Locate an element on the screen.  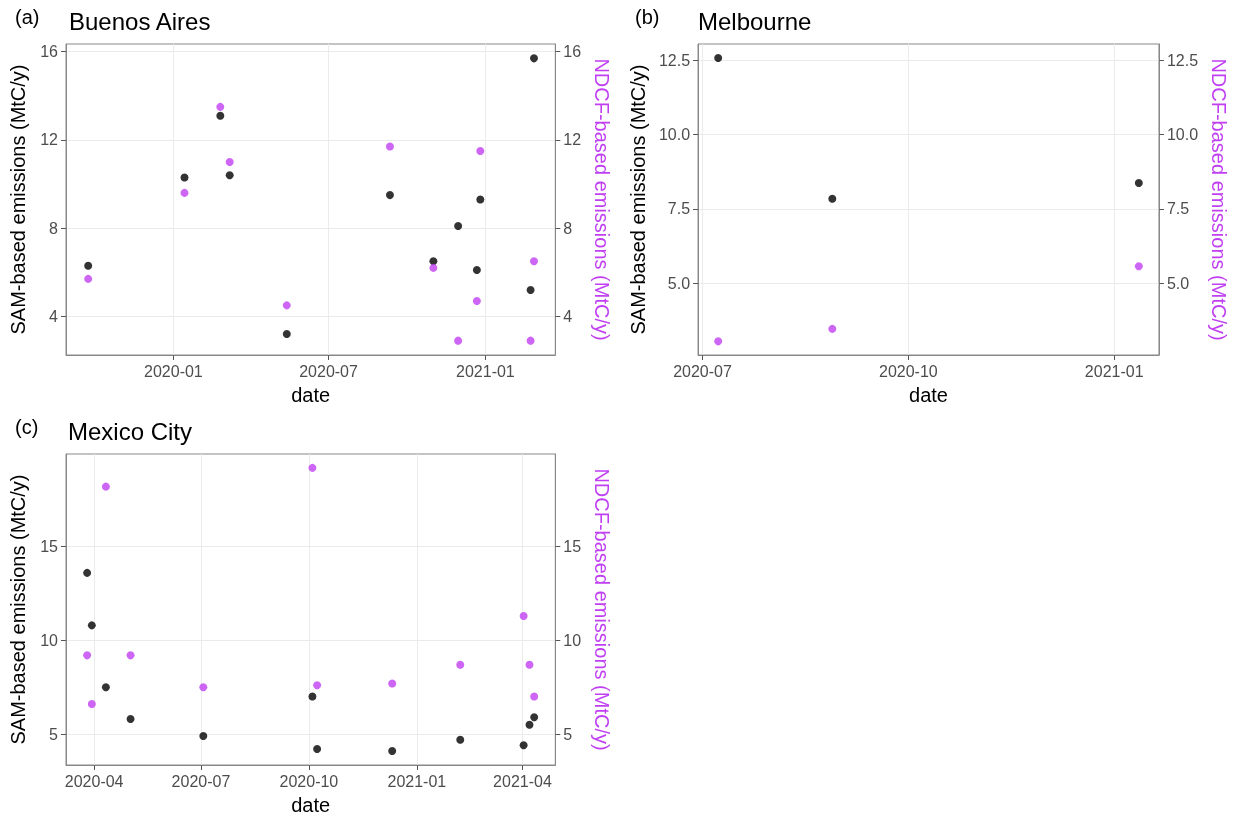
y2-tick-label: 16 is located at coordinates (572, 52).